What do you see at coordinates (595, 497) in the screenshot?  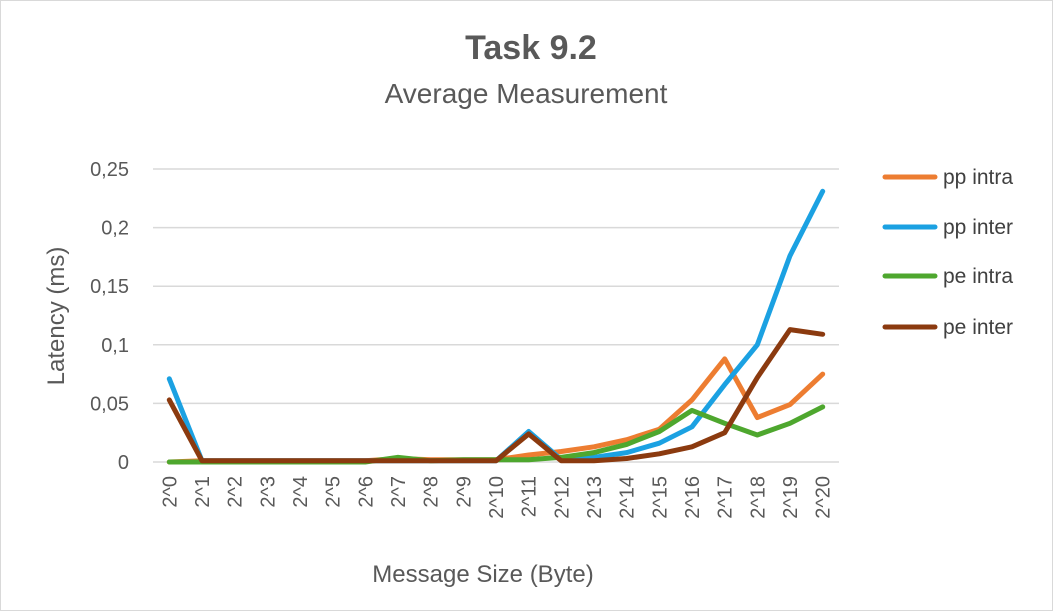 I see `x-tick-label: 2^13` at bounding box center [595, 497].